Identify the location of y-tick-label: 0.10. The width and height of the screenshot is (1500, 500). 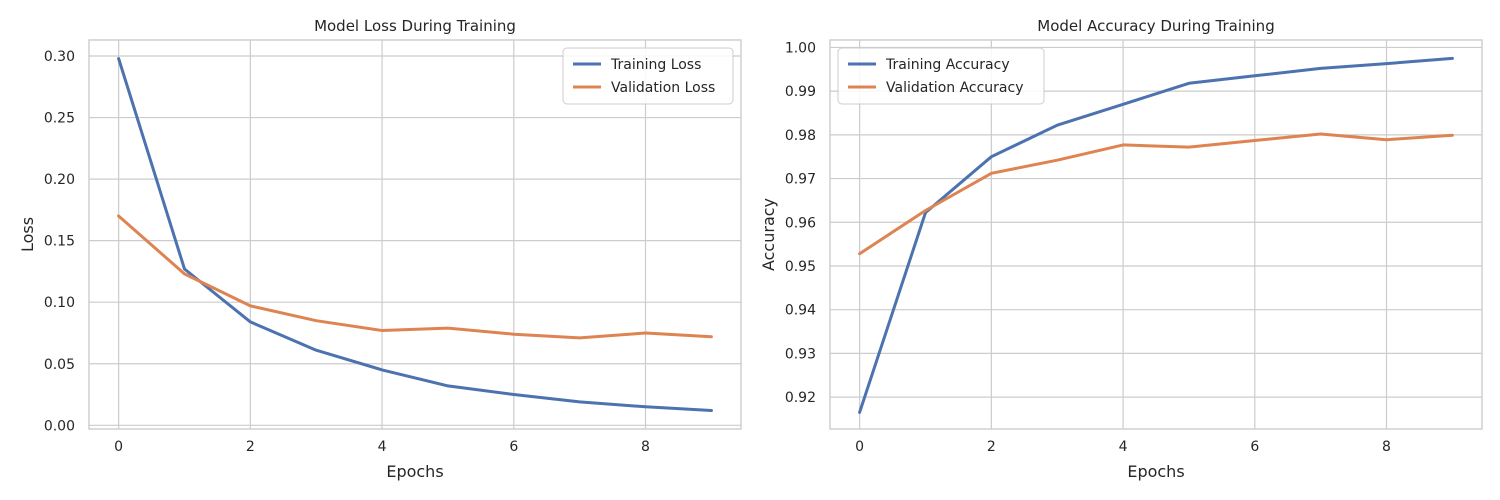
(59, 303).